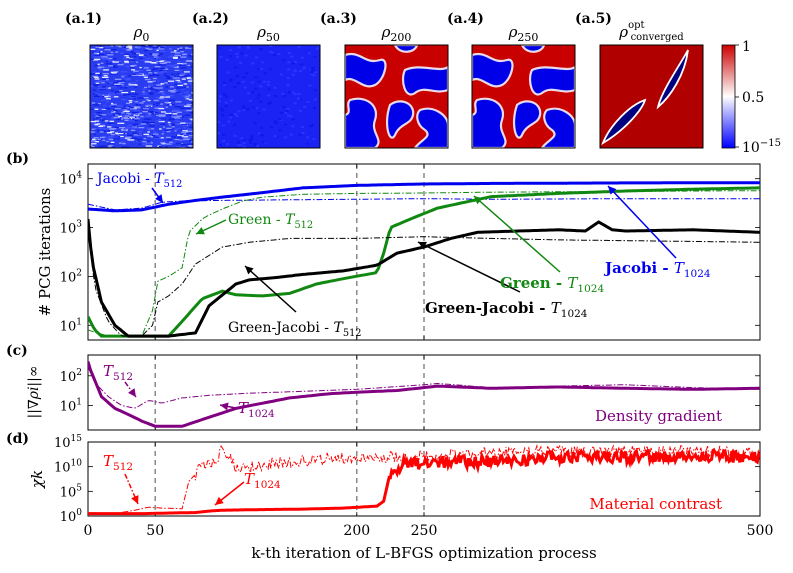 This screenshot has width=793, height=573. Describe the element at coordinates (655, 504) in the screenshot. I see `material-contrast-label: Material contrast` at that location.